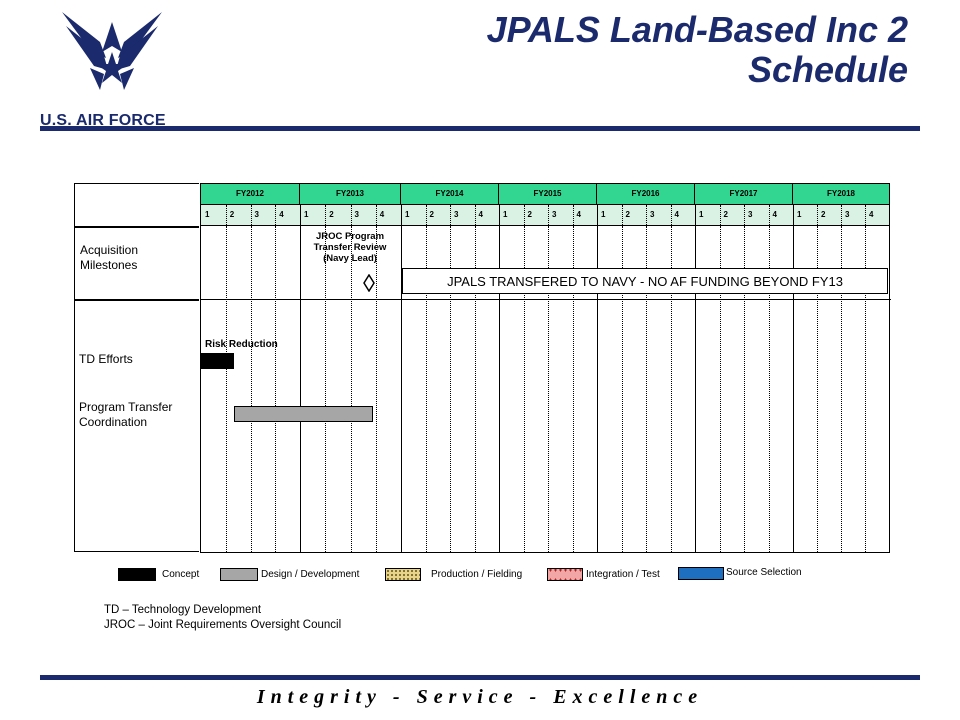  What do you see at coordinates (545, 215) in the screenshot?
I see `quarter-header: 1 2 3 4 1 2 3 4 1 2 3 4 1 2 3 4 1 2 3 4 1 2 3 4 1 2 3 4` at bounding box center [545, 215].